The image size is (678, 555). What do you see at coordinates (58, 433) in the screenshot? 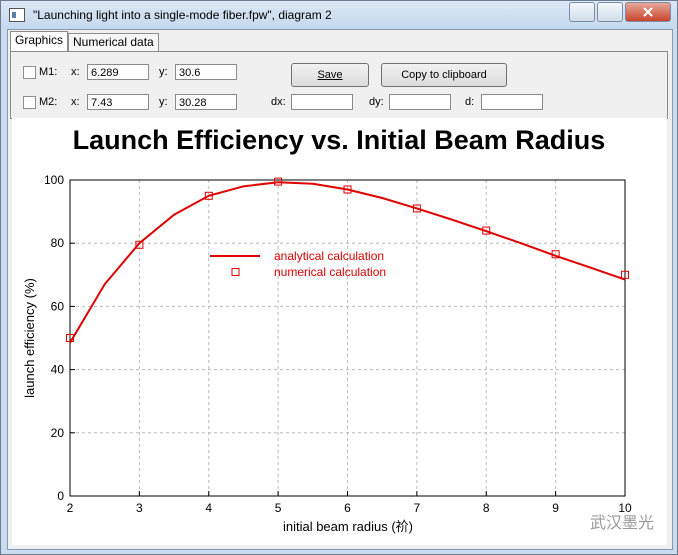
I see `y-tick-label: 20` at bounding box center [58, 433].